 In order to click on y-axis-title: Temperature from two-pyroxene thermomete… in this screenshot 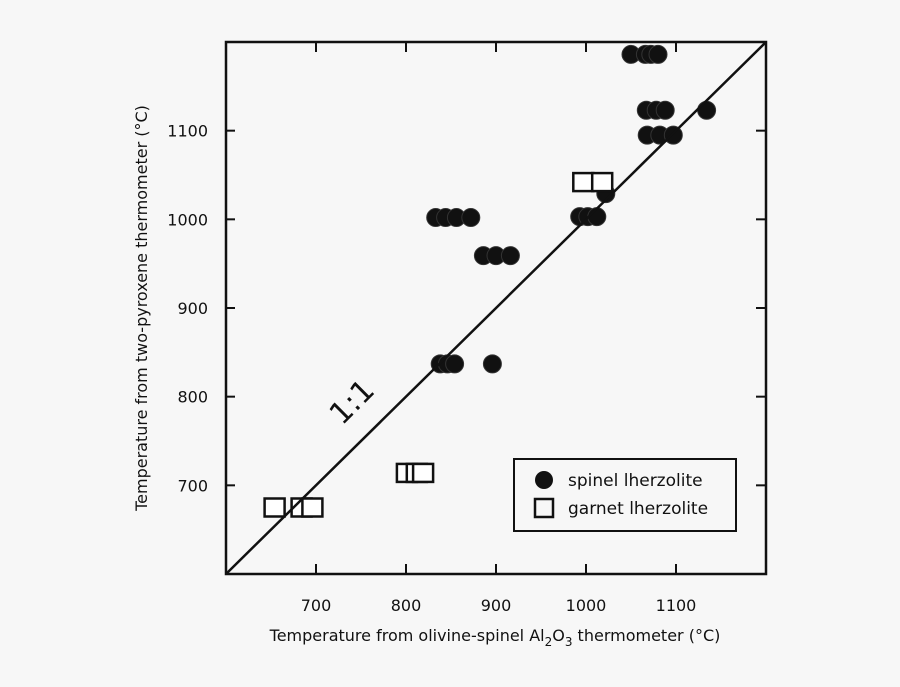, I will do `click(141, 308)`.